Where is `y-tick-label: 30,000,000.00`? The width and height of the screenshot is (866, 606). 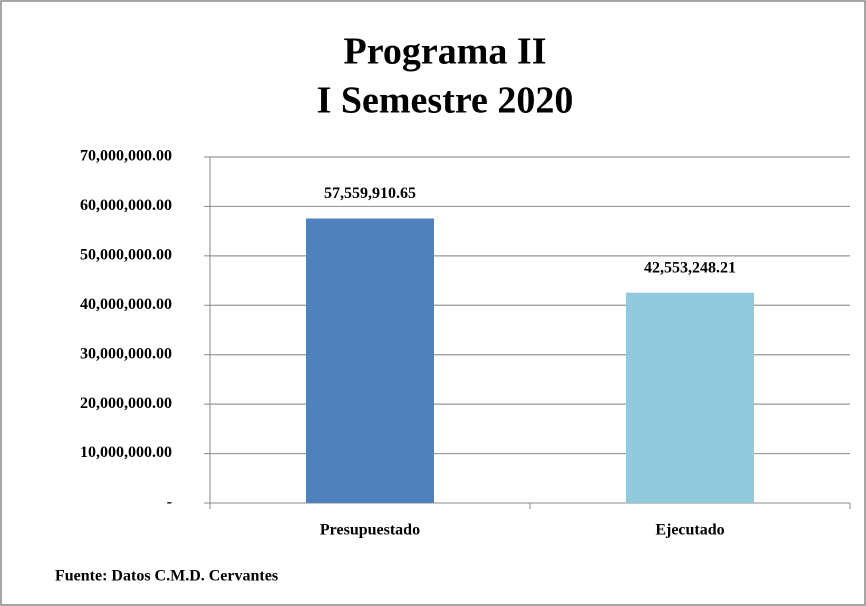 y-tick-label: 30,000,000.00 is located at coordinates (126, 353).